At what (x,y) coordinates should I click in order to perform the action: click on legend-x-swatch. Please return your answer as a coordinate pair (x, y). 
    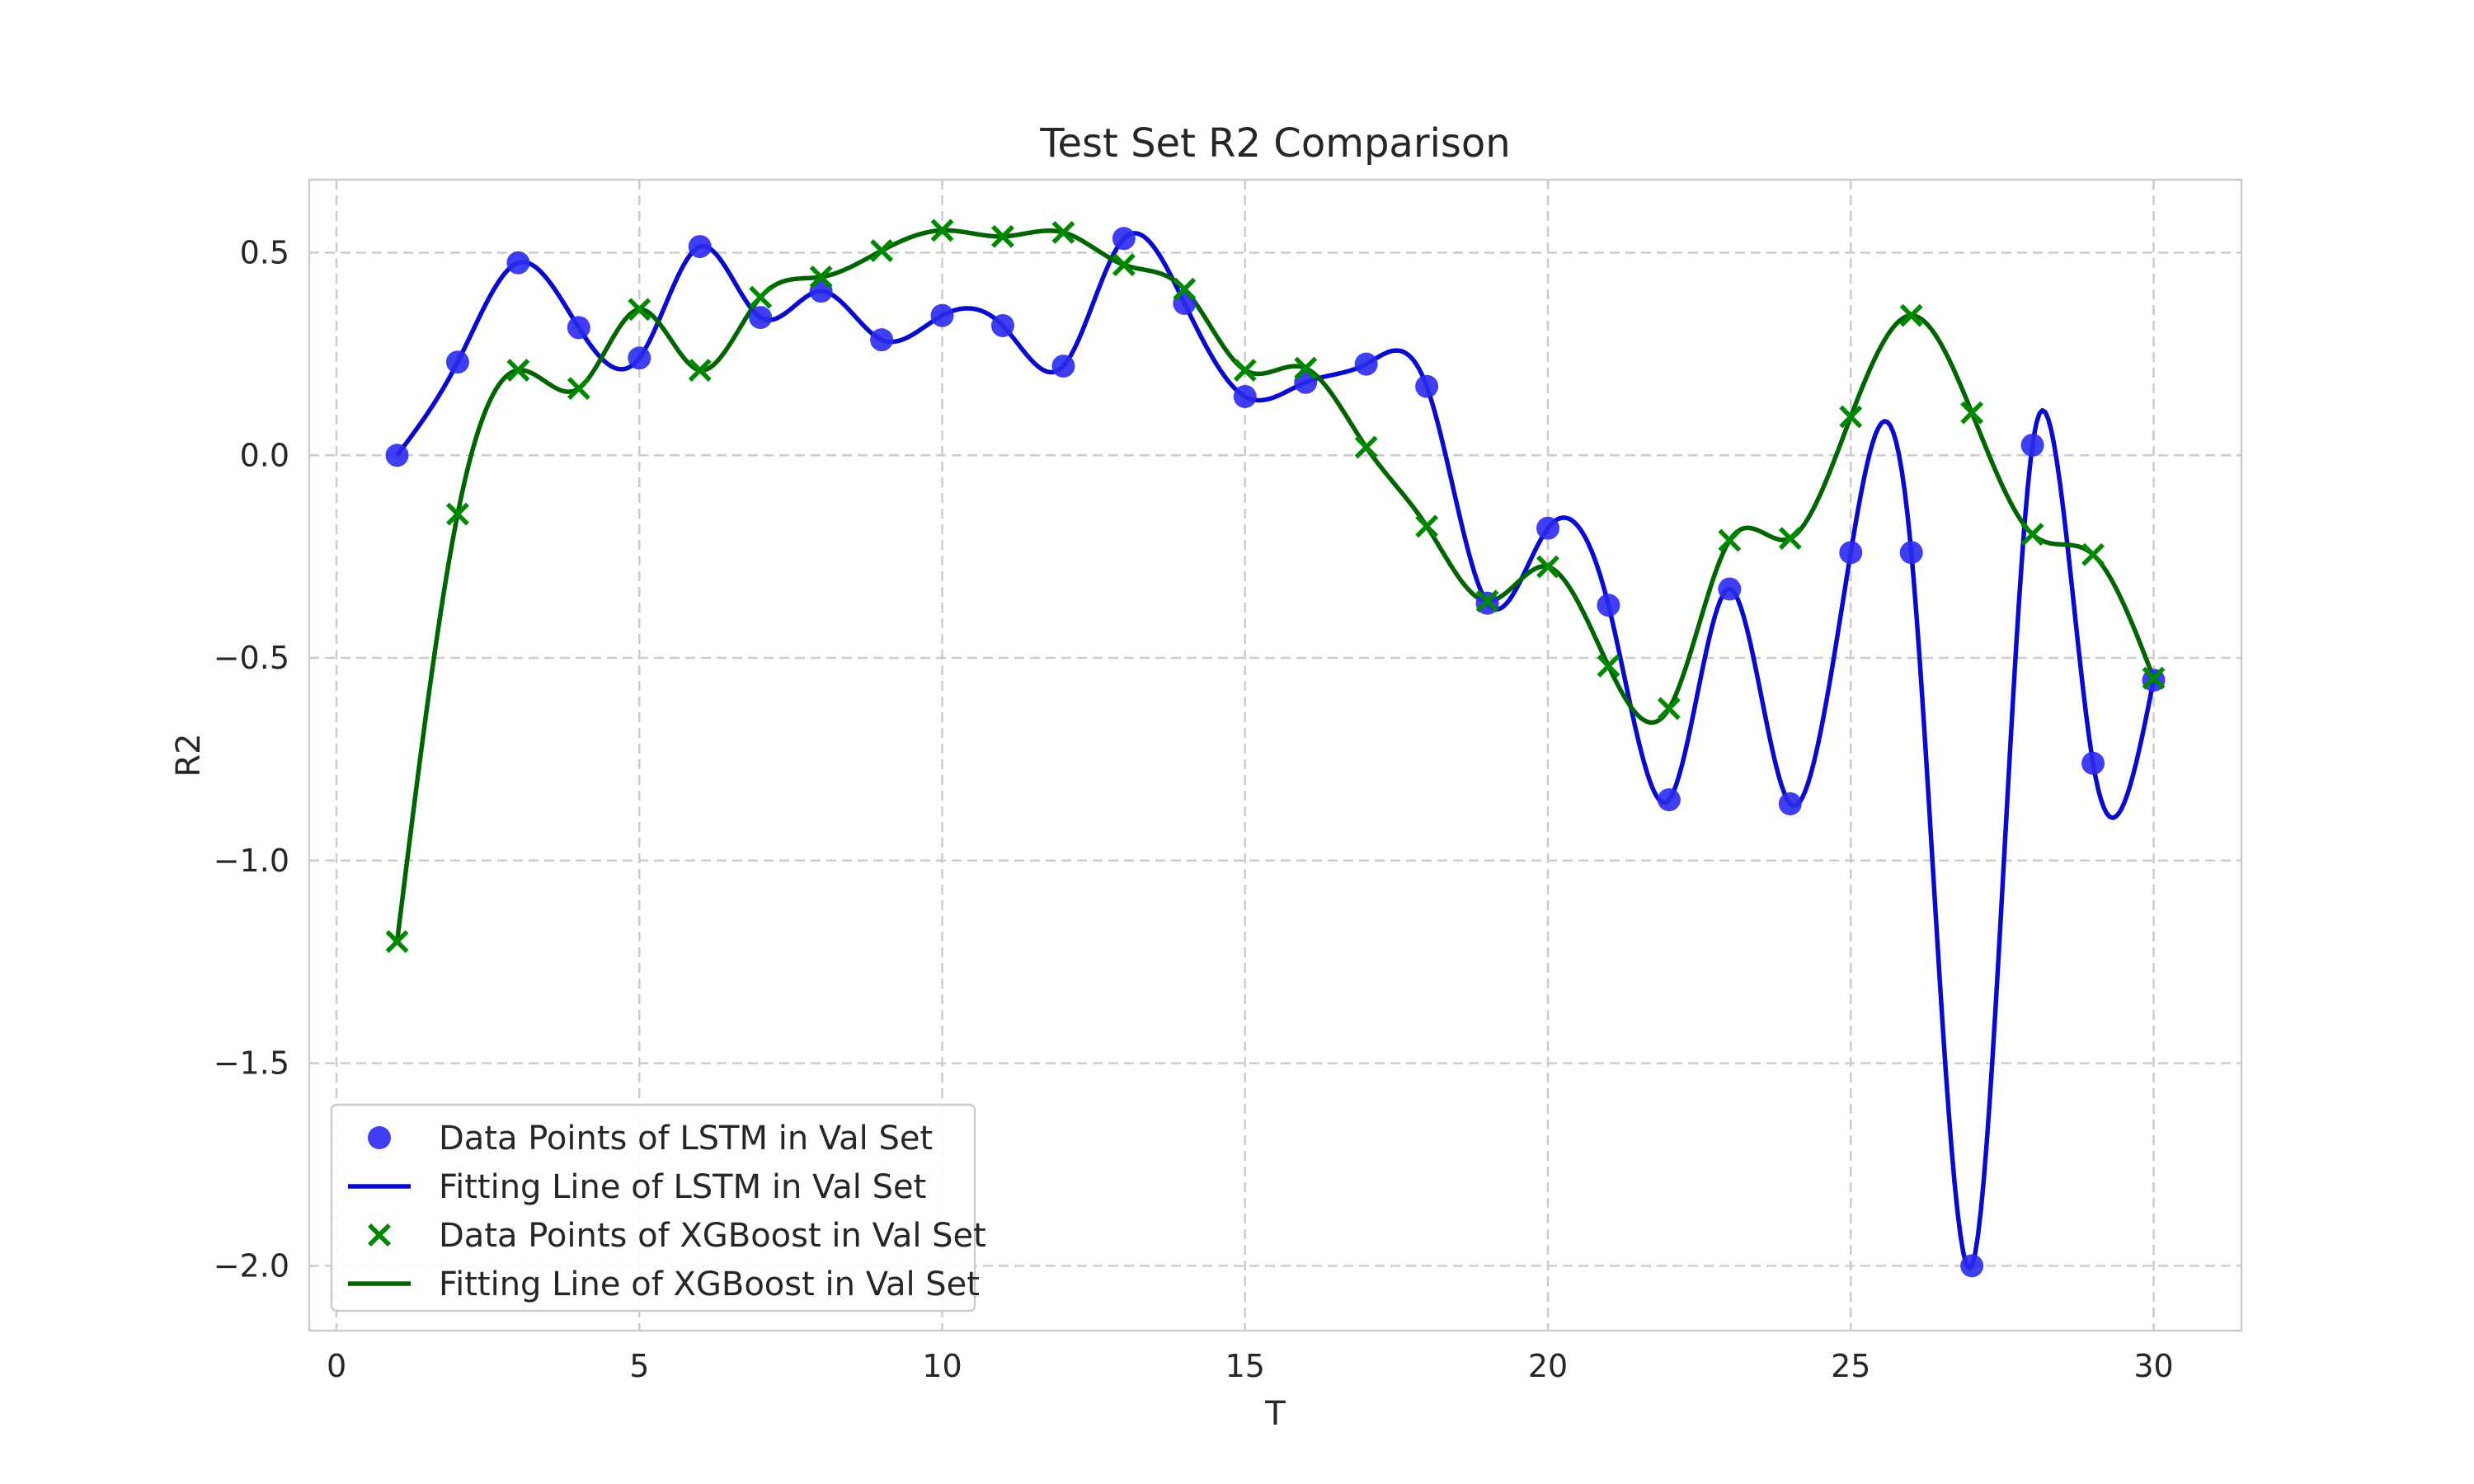
    Looking at the image, I should click on (379, 1235).